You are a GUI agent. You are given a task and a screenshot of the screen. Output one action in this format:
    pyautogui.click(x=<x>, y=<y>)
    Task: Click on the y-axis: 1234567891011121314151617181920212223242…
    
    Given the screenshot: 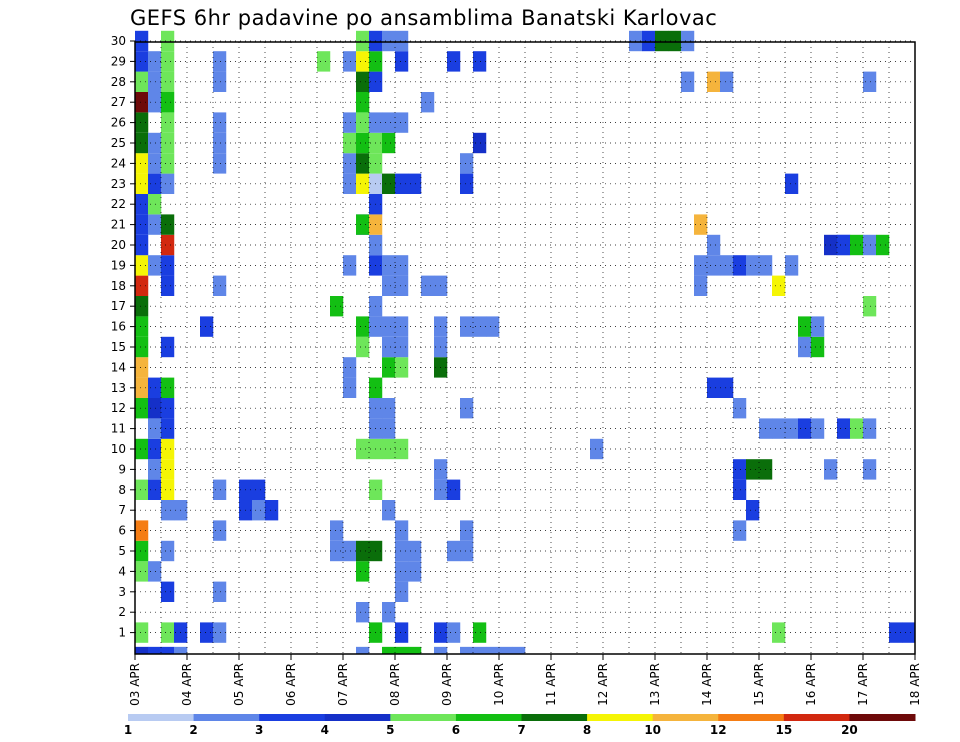 What is the action you would take?
    pyautogui.click(x=123, y=337)
    